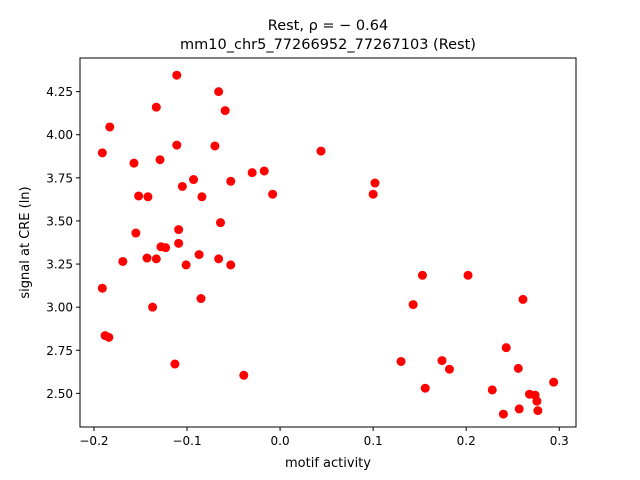 The width and height of the screenshot is (640, 480). Describe the element at coordinates (328, 26) in the screenshot. I see `chart-title-line1: Rest, ρ = − 0.64` at that location.